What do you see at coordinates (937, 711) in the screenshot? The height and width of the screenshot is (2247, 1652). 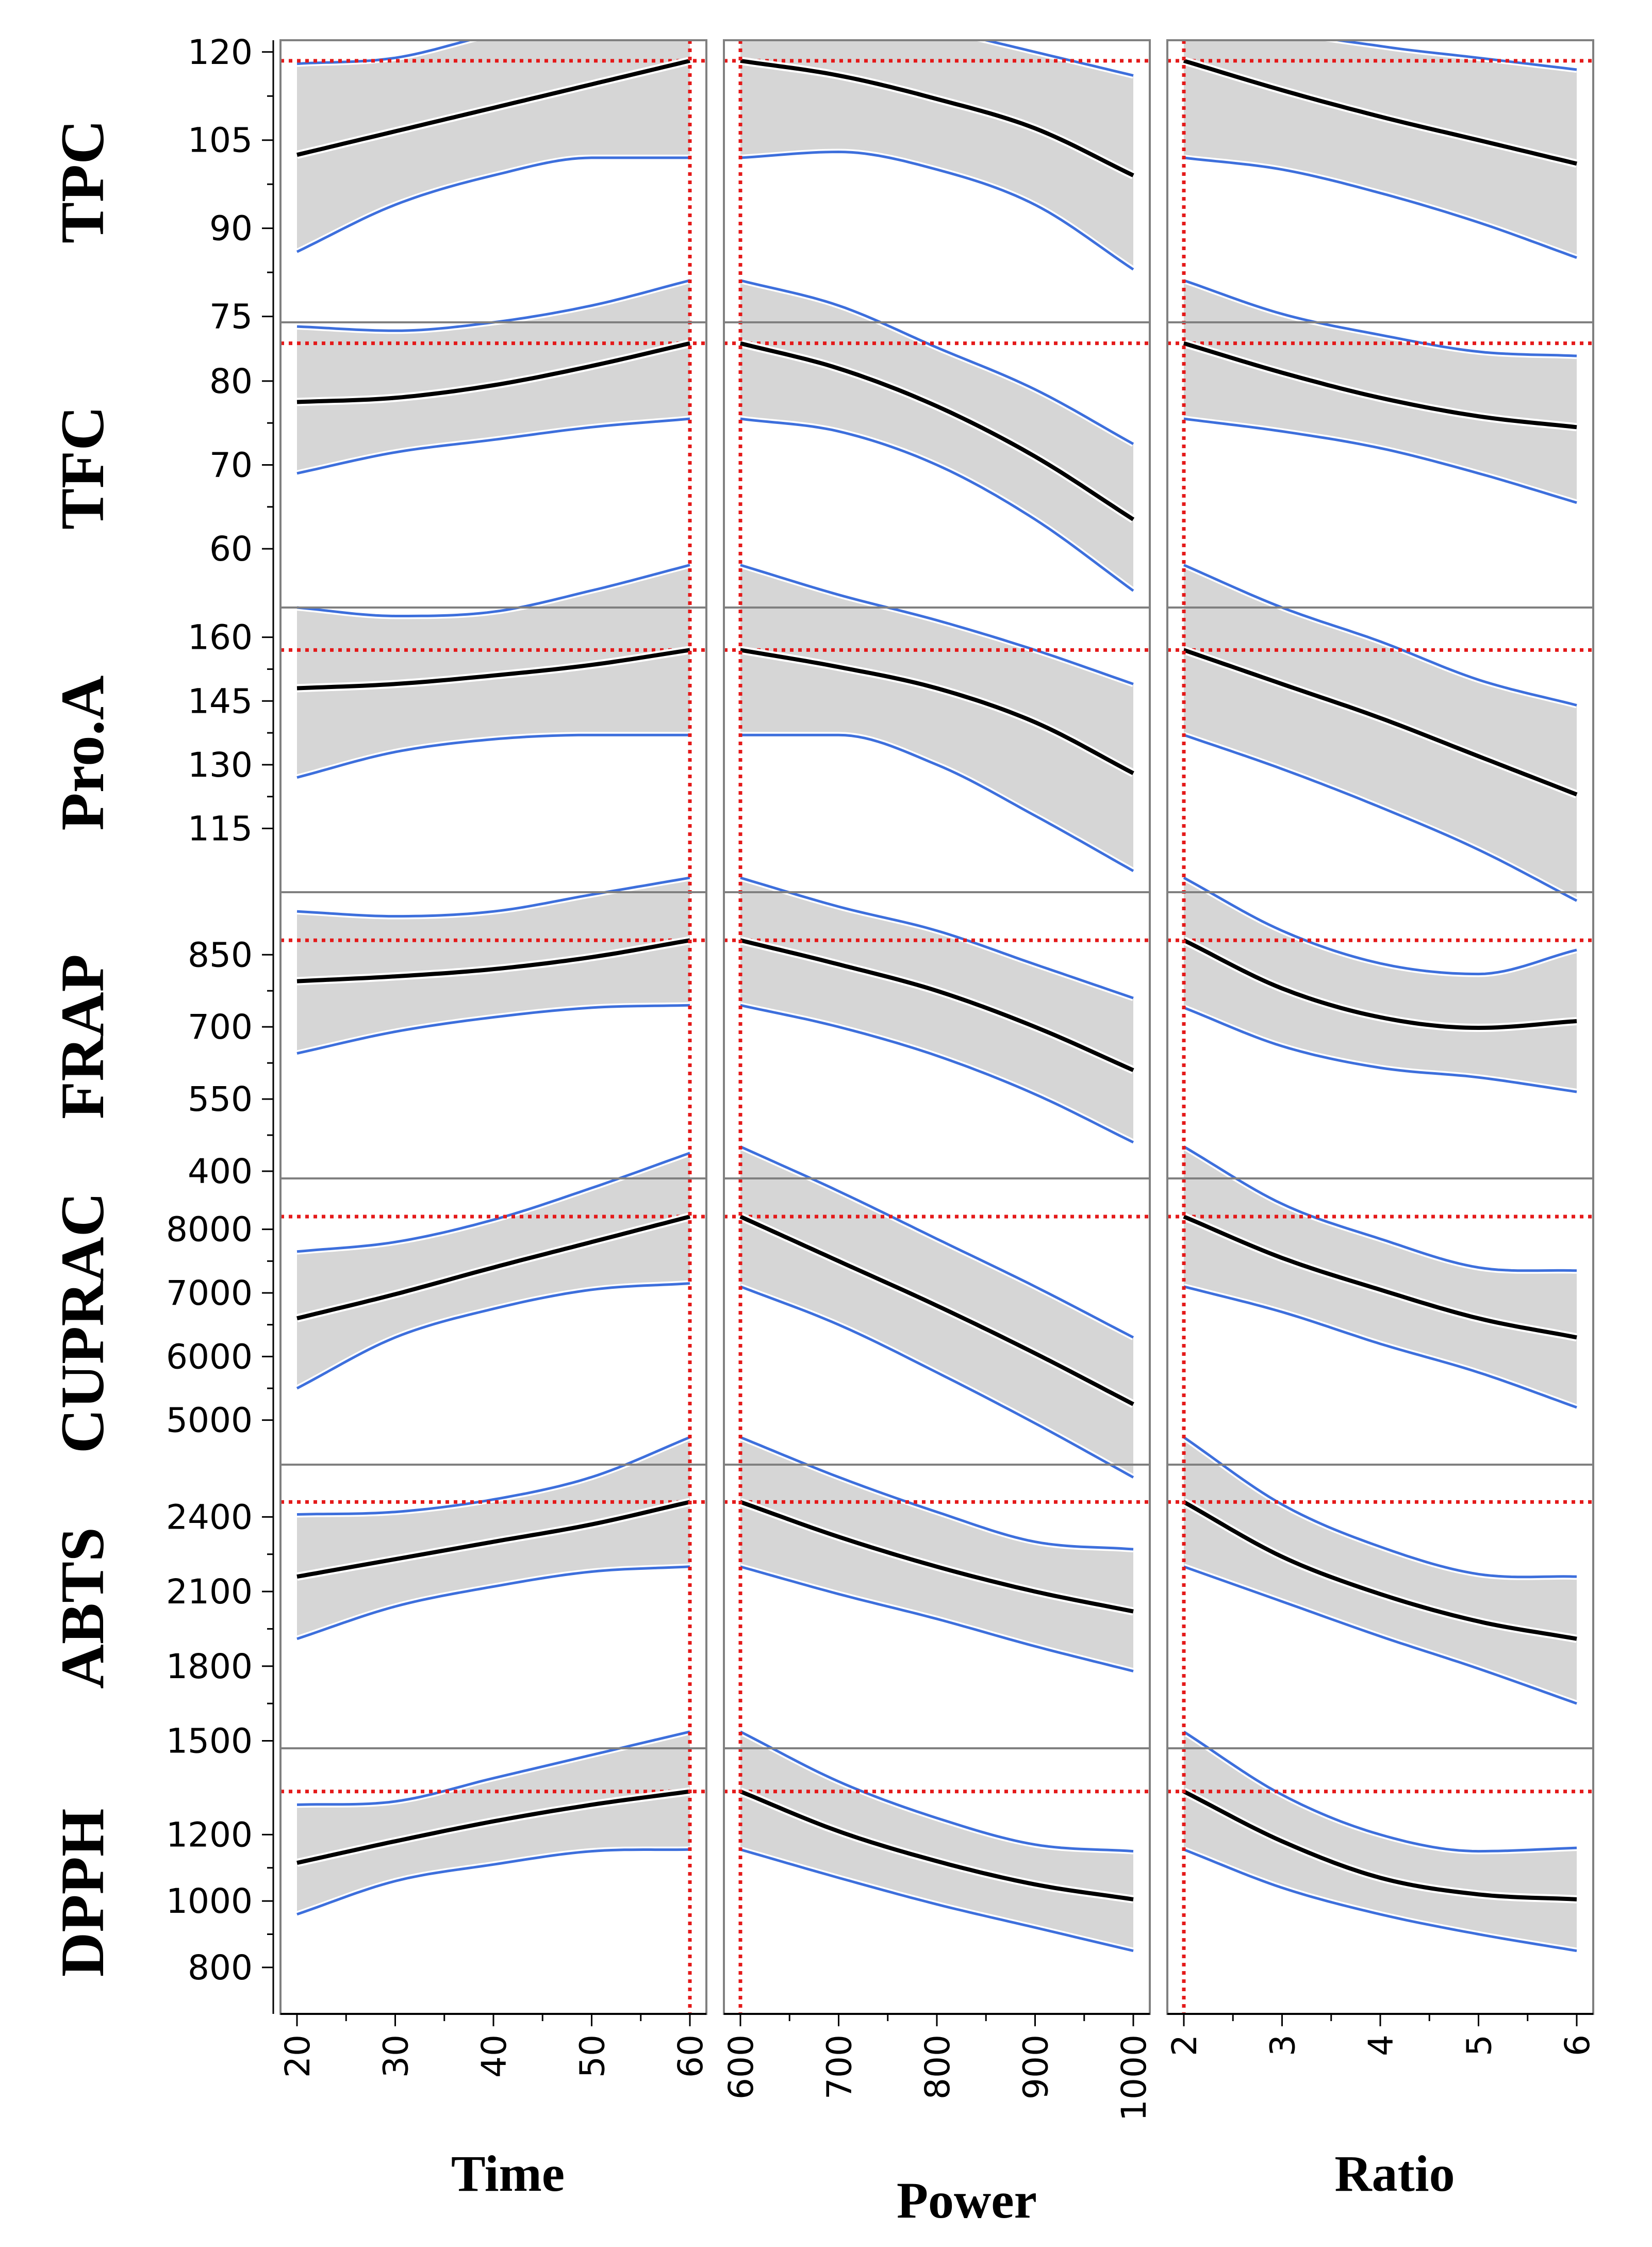 I see `pro-a-power-trace` at bounding box center [937, 711].